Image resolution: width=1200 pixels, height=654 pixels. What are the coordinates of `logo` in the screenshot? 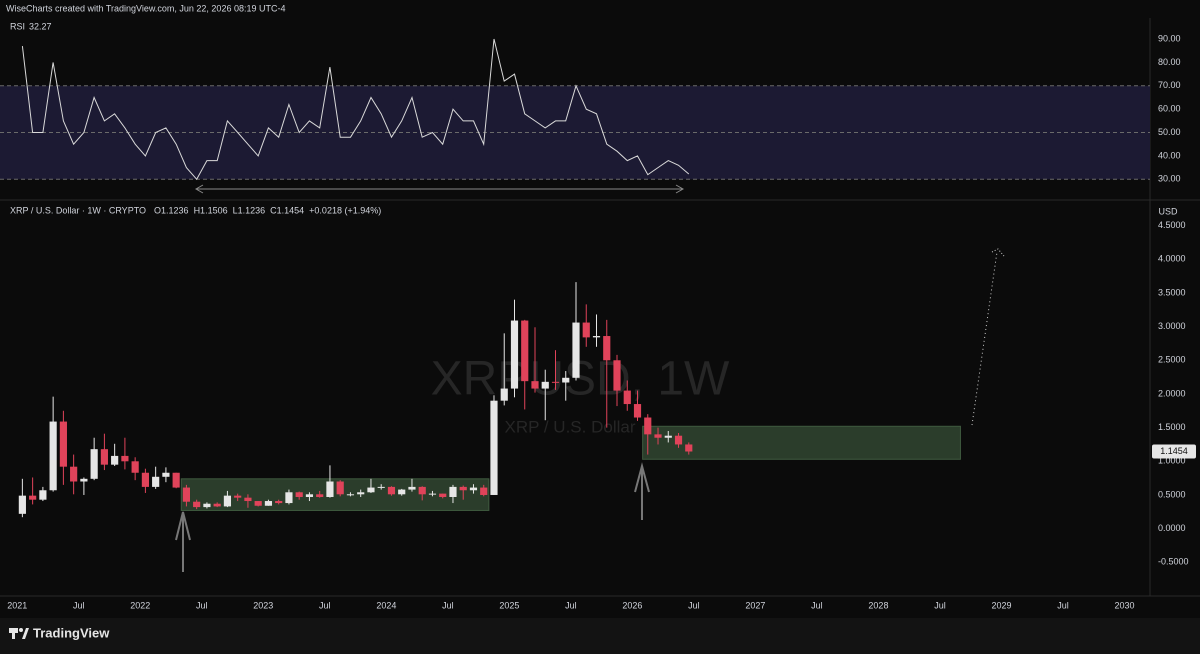 It's located at (19, 633).